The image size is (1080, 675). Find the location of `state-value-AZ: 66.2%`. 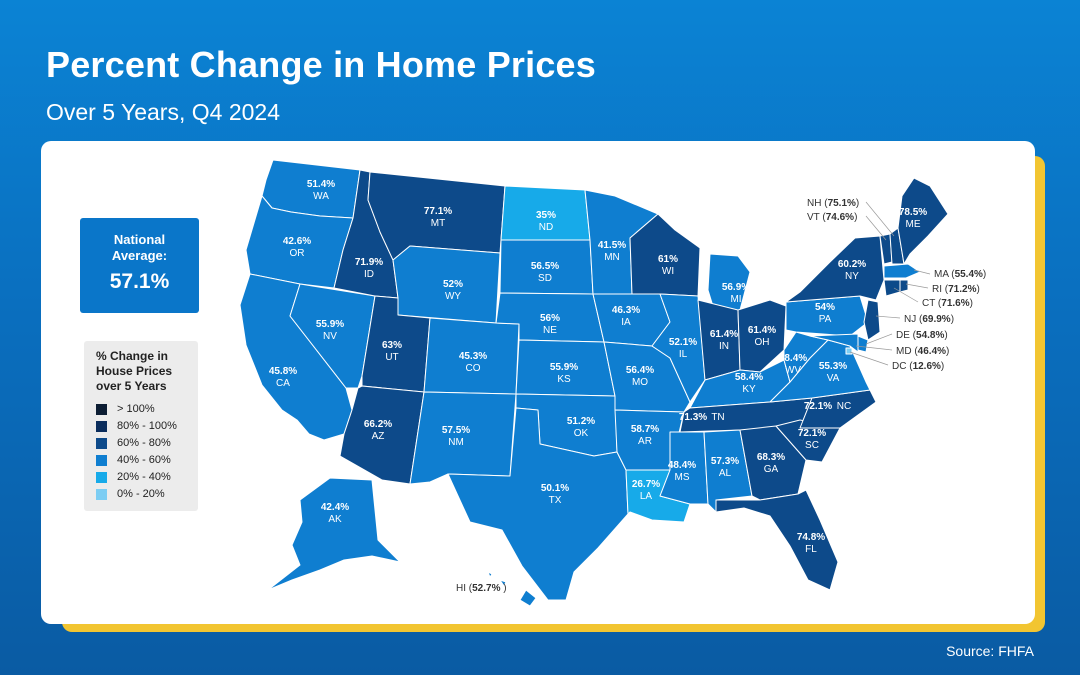

state-value-AZ: 66.2% is located at coordinates (378, 424).